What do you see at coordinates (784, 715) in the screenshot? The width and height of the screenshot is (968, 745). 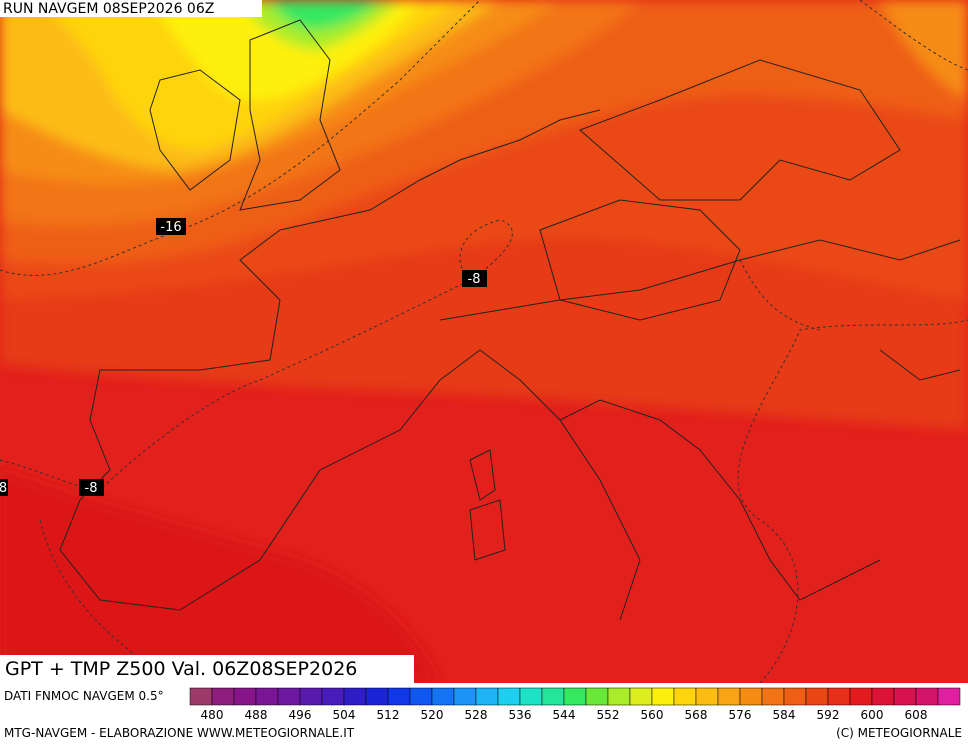 I see `legend-tick-label: 584` at bounding box center [784, 715].